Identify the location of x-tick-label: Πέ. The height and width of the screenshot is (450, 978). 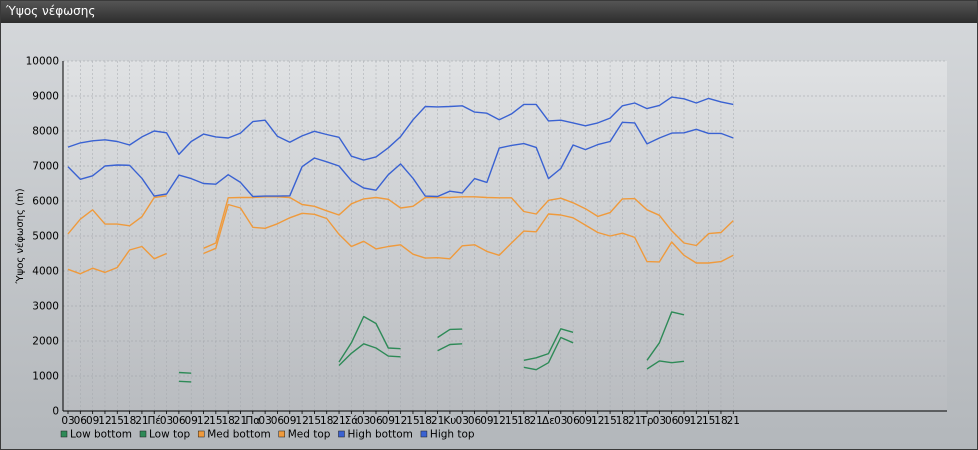
(154, 421).